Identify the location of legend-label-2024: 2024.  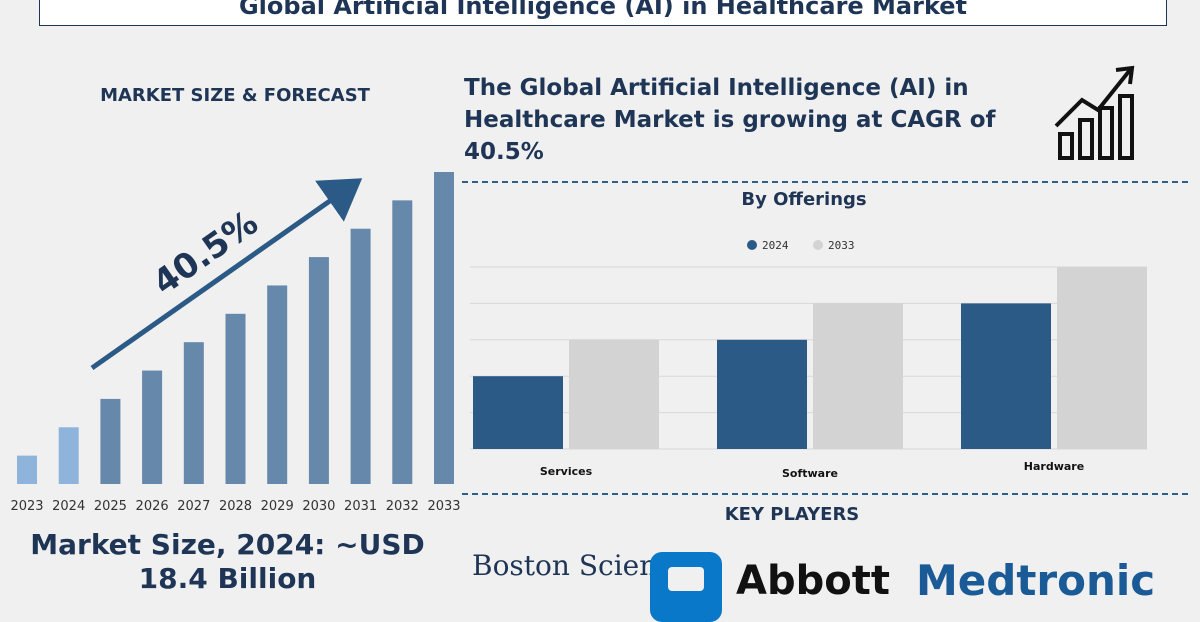
(775, 245).